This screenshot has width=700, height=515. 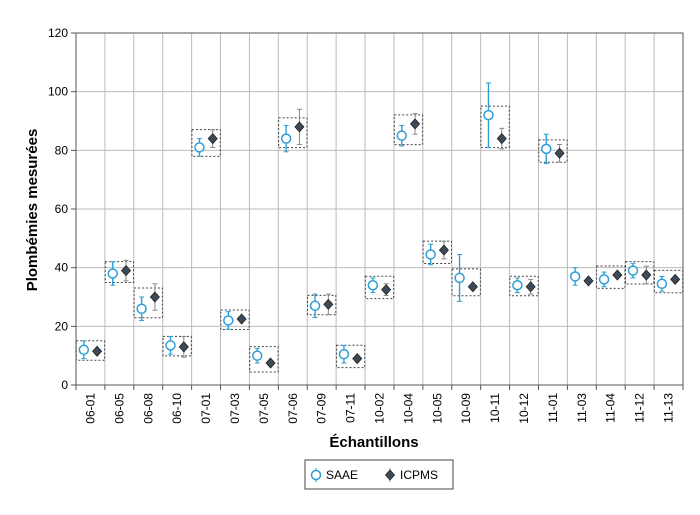 What do you see at coordinates (553, 408) in the screenshot?
I see `x-tick-label: 11-01` at bounding box center [553, 408].